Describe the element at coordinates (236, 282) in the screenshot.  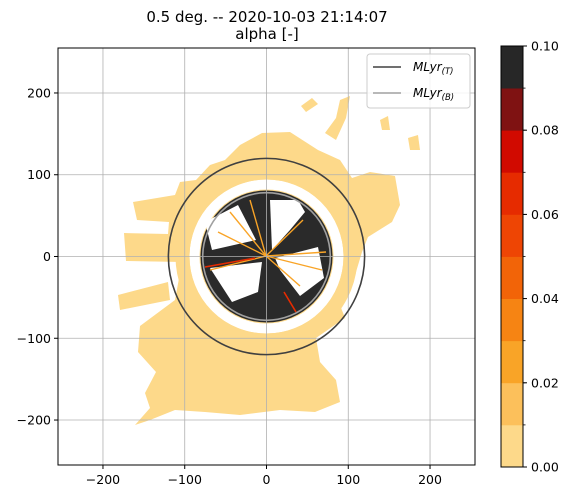
I see `core-gap-sw` at that location.